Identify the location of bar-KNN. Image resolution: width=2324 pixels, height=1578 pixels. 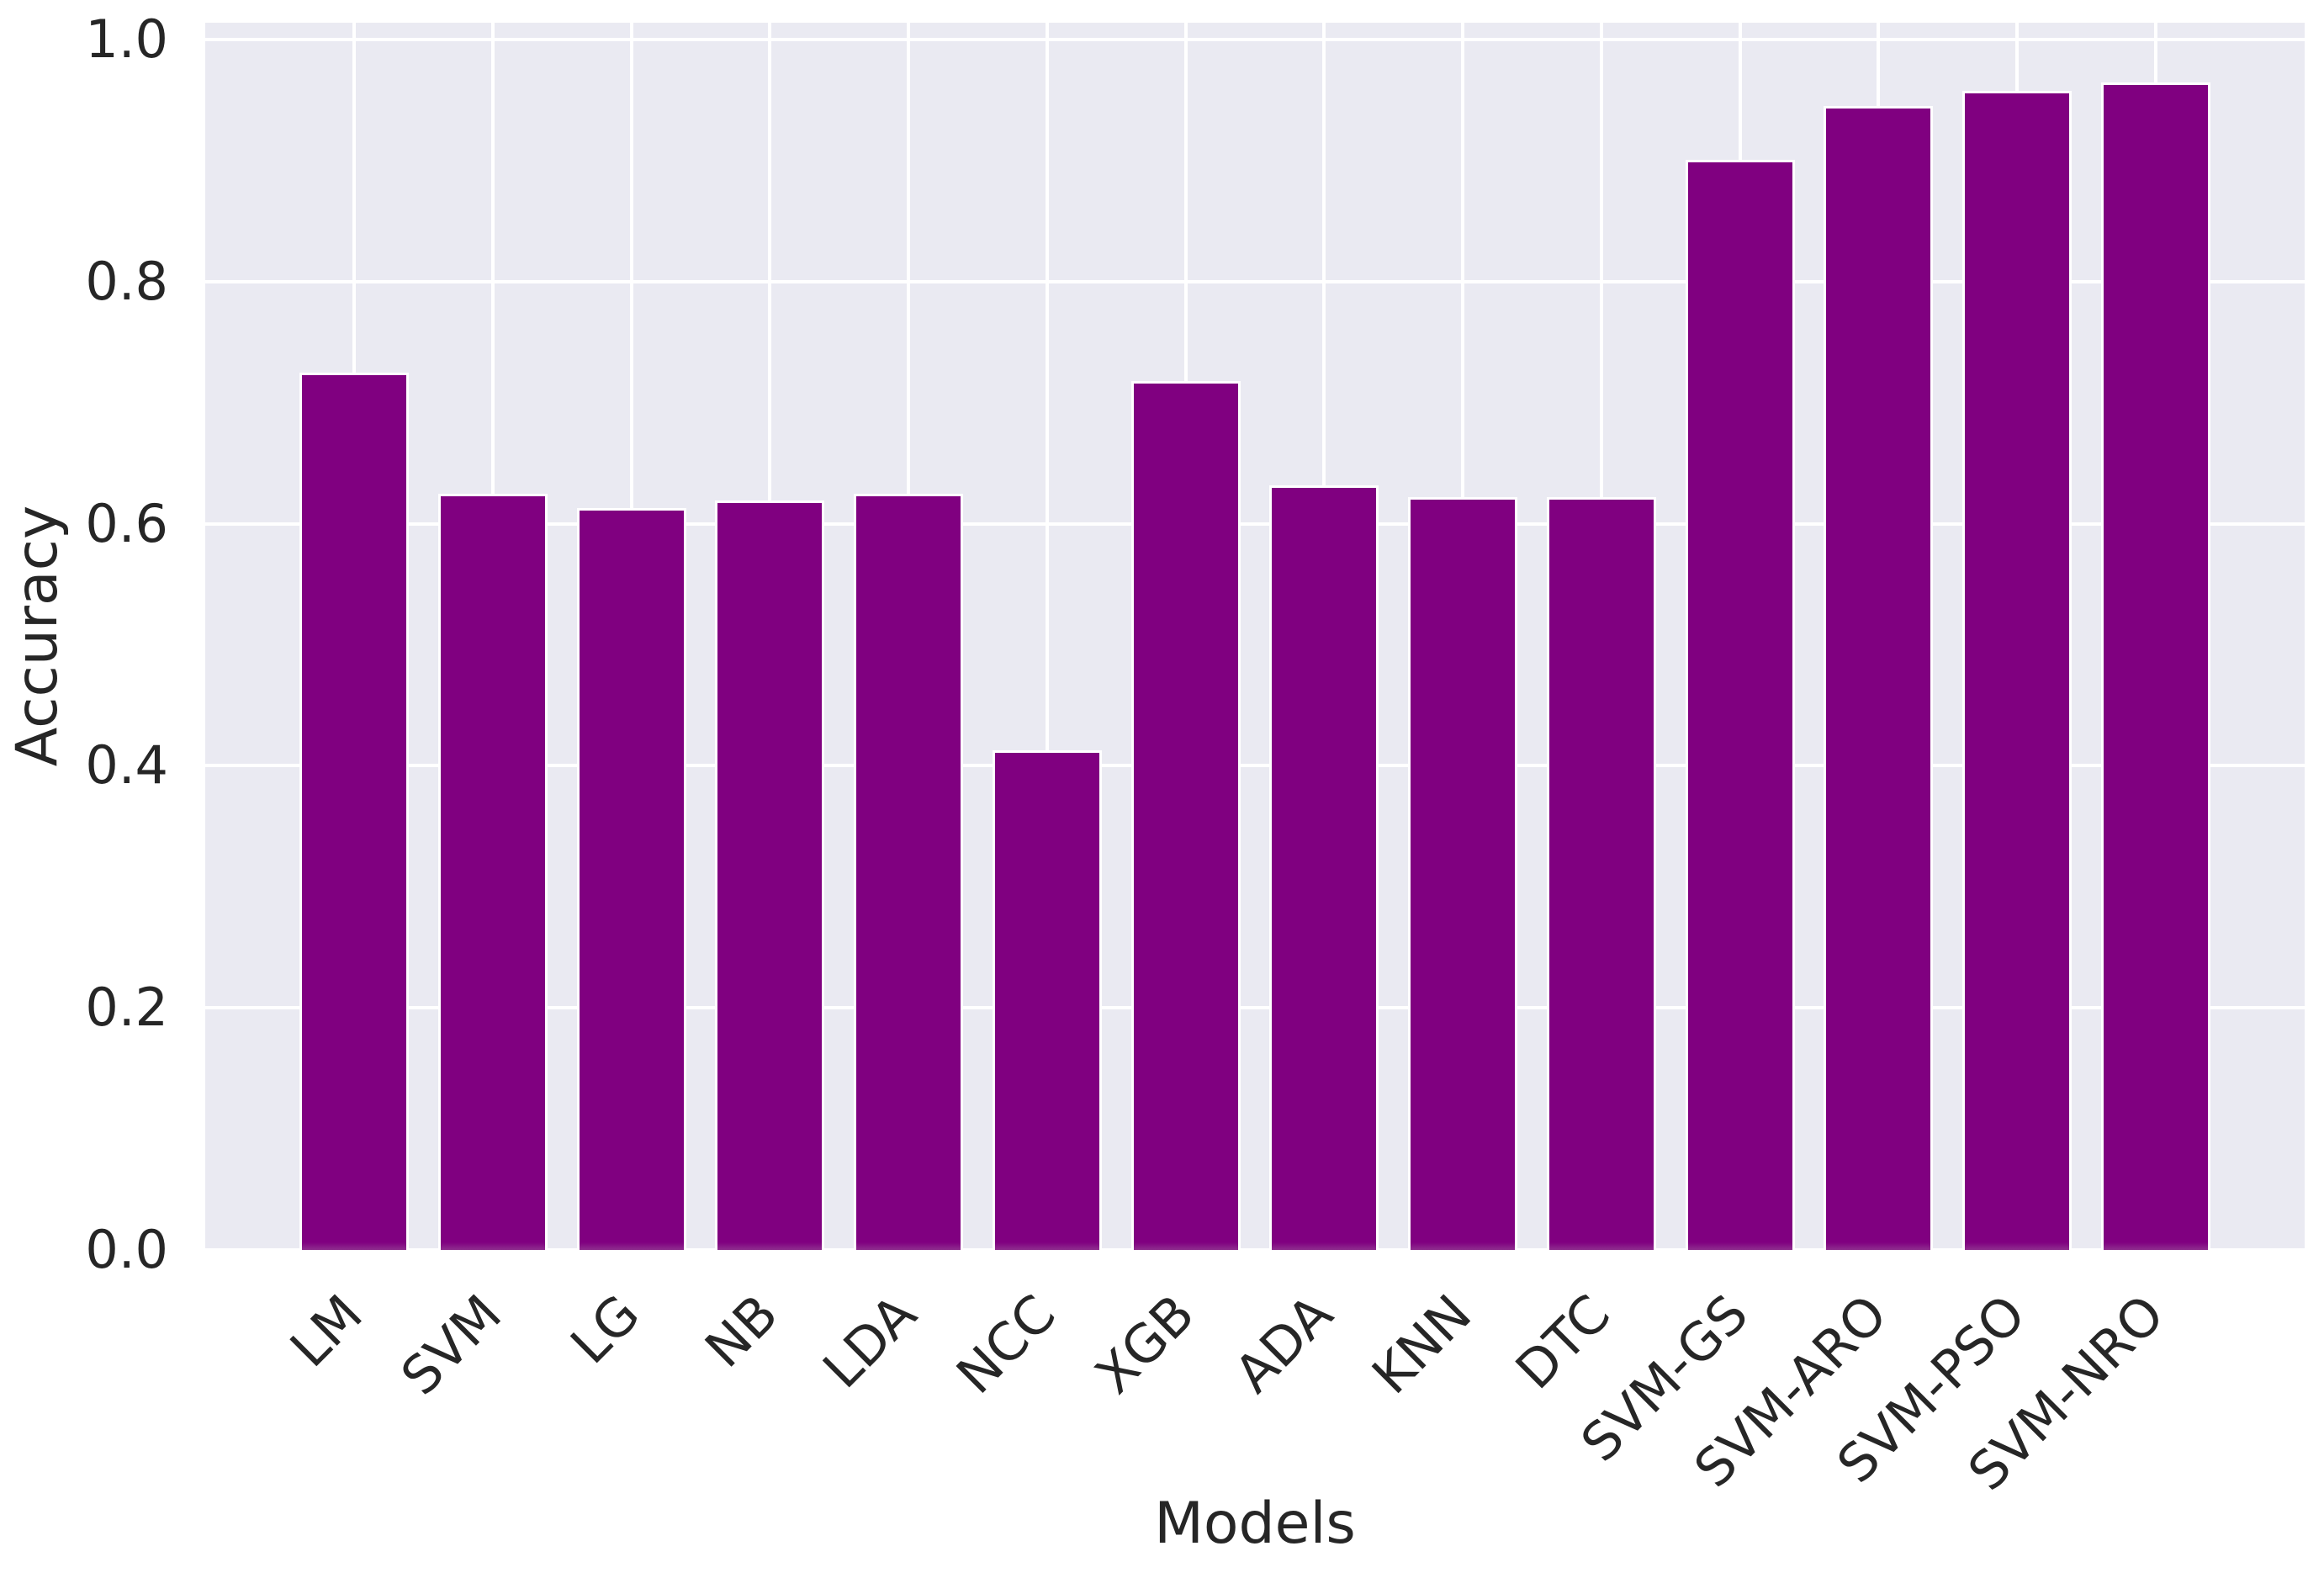
(1463, 874).